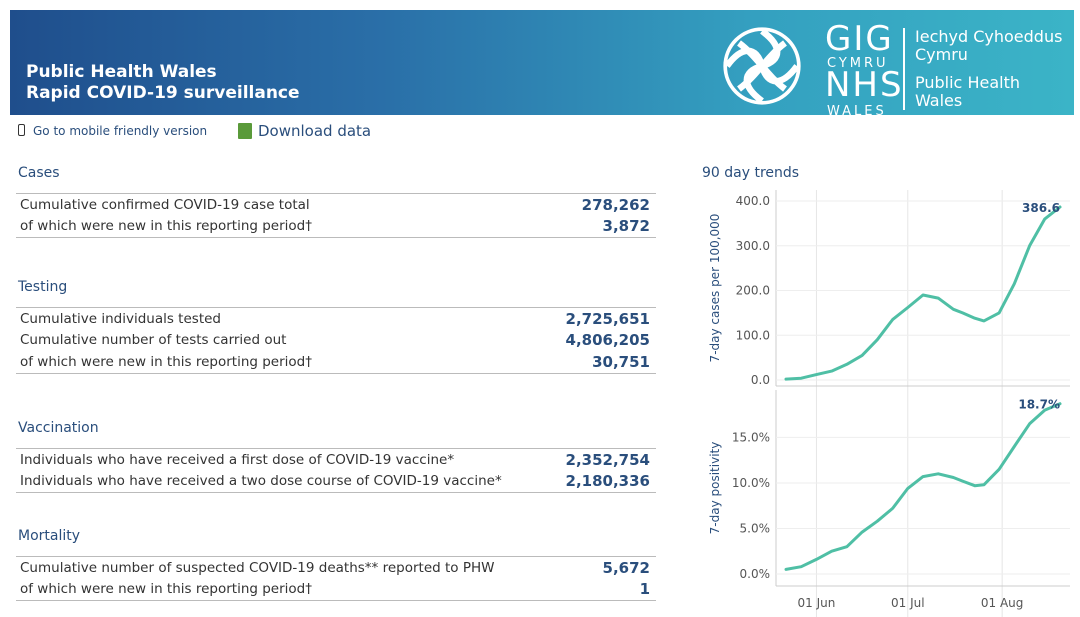  Describe the element at coordinates (607, 481) in the screenshot. I see `row-value: 2,180,336` at that location.